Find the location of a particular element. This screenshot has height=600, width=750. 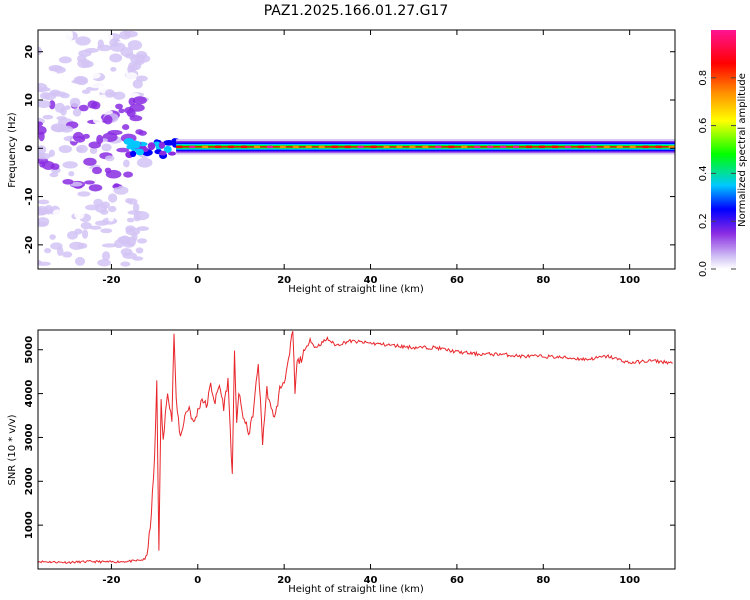

snr-xtick-label: 100 is located at coordinates (629, 580).